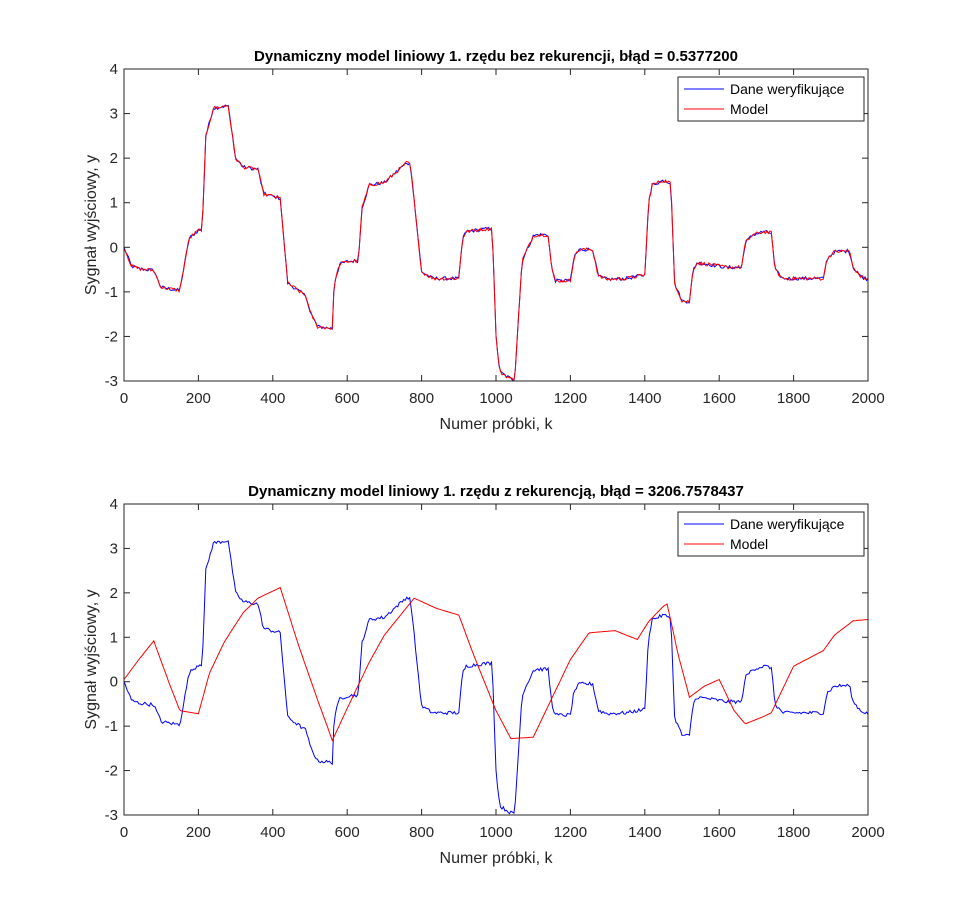 This screenshot has width=958, height=921. I want to click on series-line-model, so click(496, 664).